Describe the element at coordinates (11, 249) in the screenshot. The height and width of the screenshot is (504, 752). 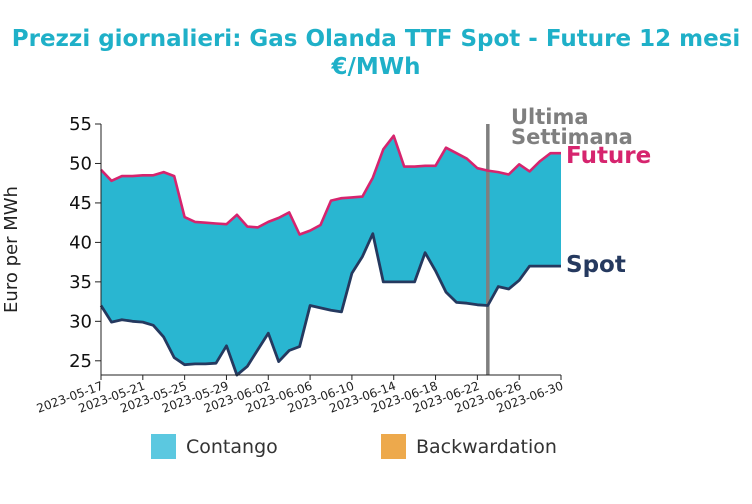
I see `y-axis-label: Euro per MWh` at that location.